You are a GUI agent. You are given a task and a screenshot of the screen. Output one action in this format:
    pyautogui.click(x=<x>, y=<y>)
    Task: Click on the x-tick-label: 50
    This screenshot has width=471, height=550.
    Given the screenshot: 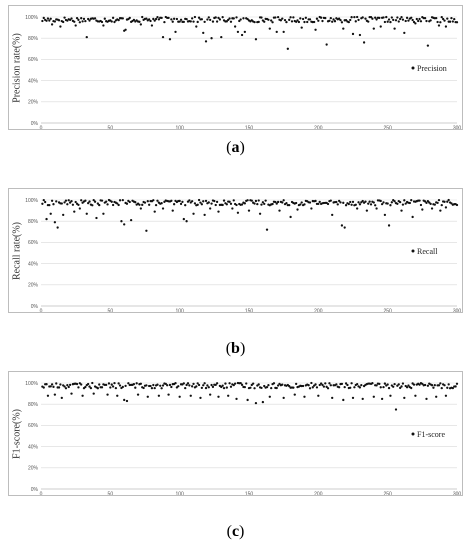 What is the action you would take?
    pyautogui.click(x=111, y=128)
    